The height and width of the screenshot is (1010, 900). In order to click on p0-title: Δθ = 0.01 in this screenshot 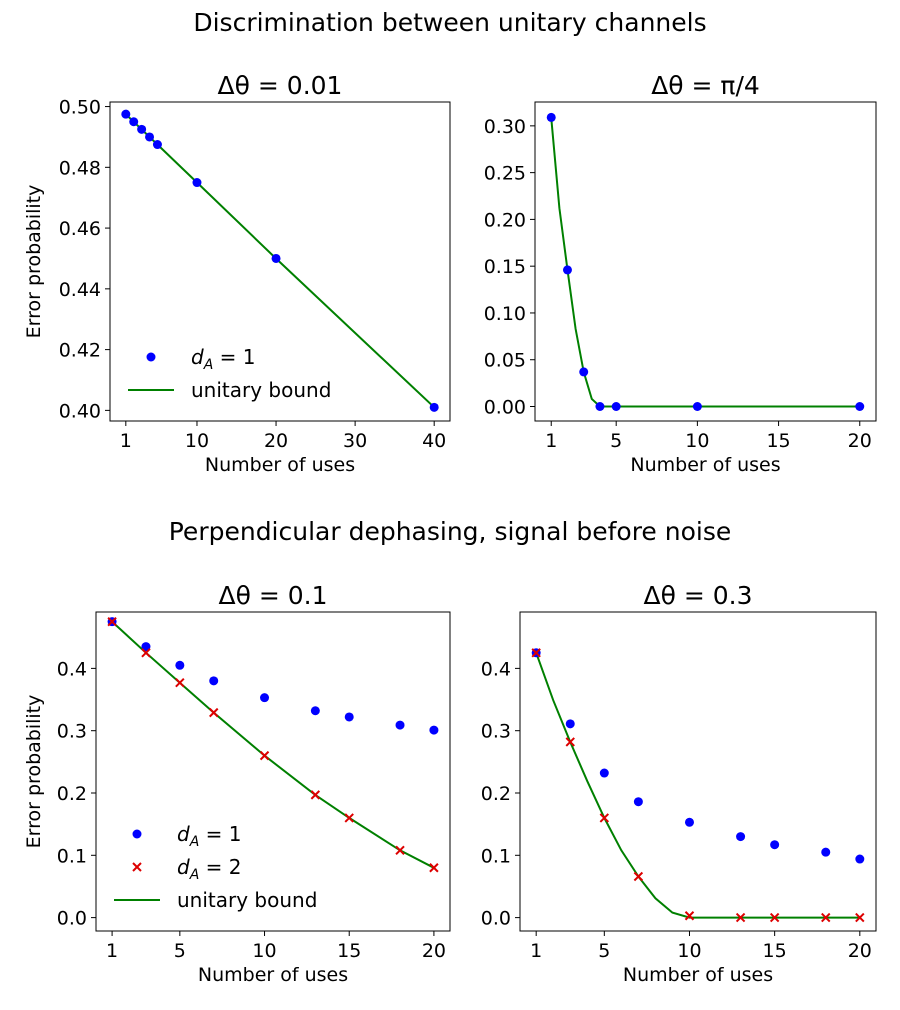, I will do `click(280, 85)`.